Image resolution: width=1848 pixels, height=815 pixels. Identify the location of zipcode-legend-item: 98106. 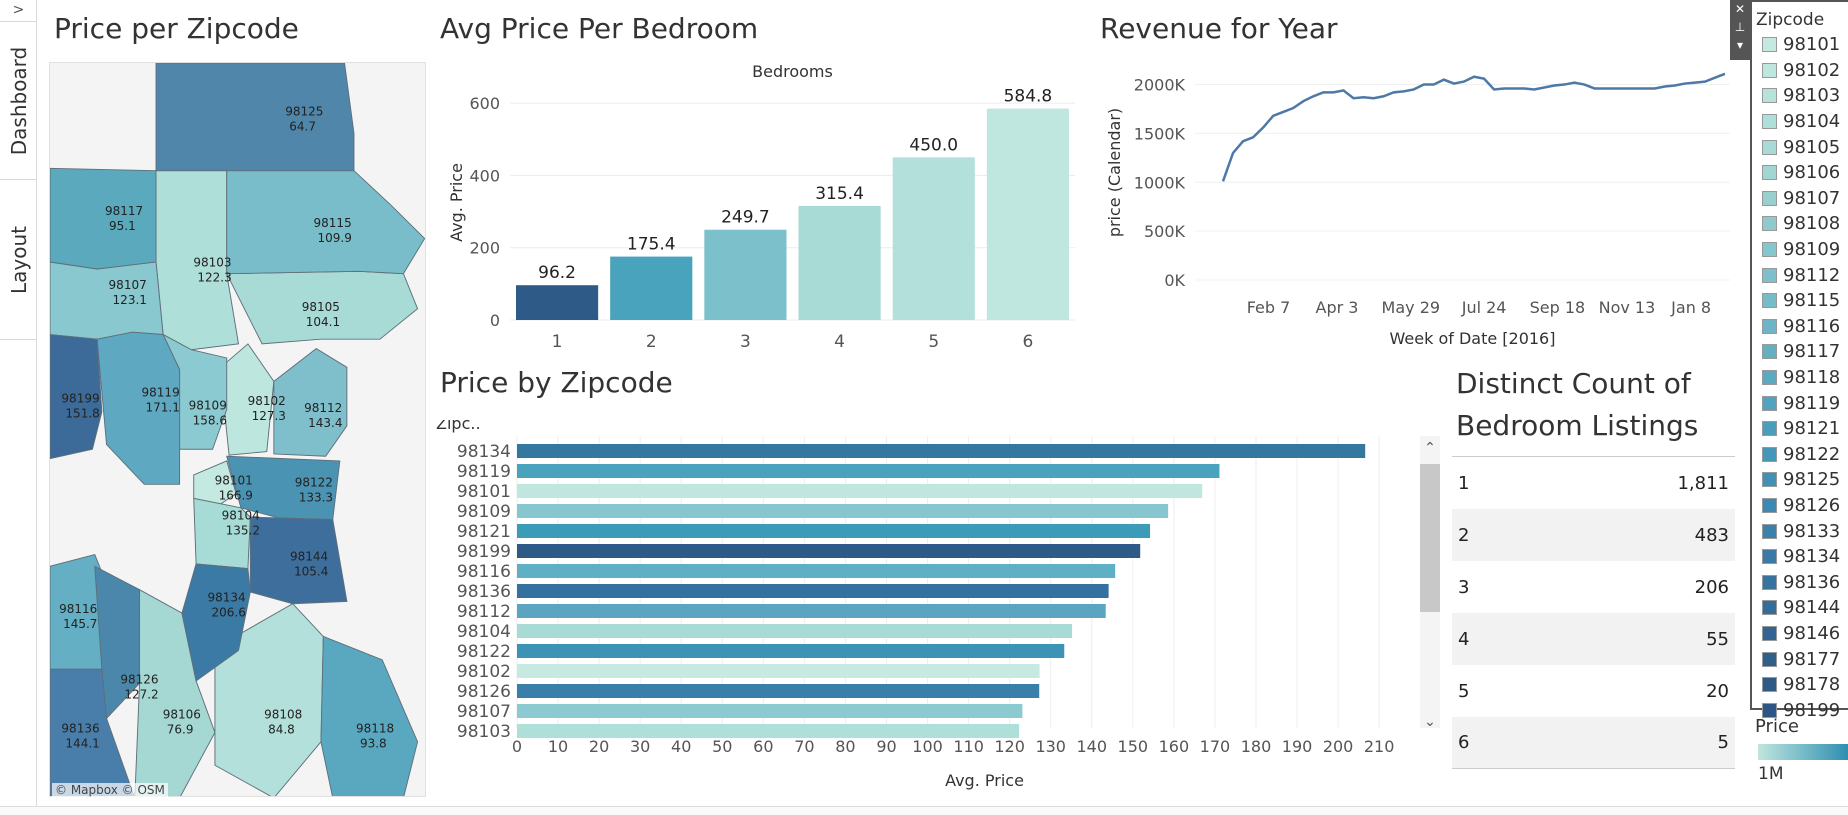
(1800, 173).